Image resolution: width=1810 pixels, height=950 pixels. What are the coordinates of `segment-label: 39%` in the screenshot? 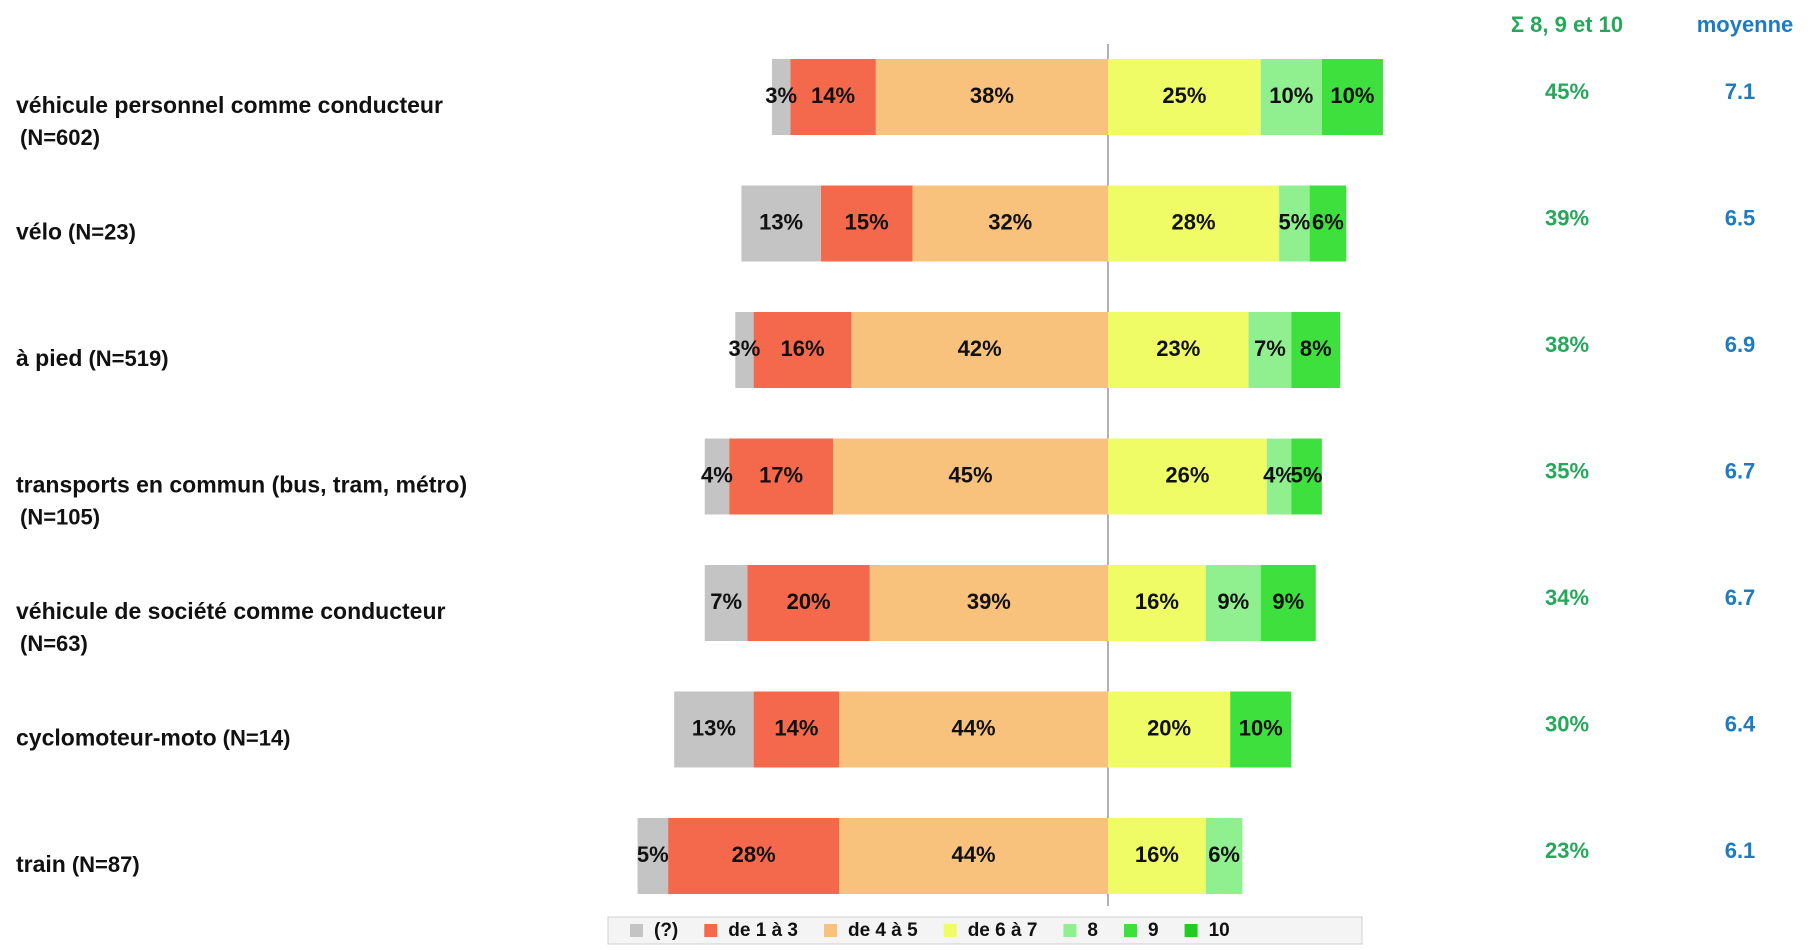 It's located at (989, 601).